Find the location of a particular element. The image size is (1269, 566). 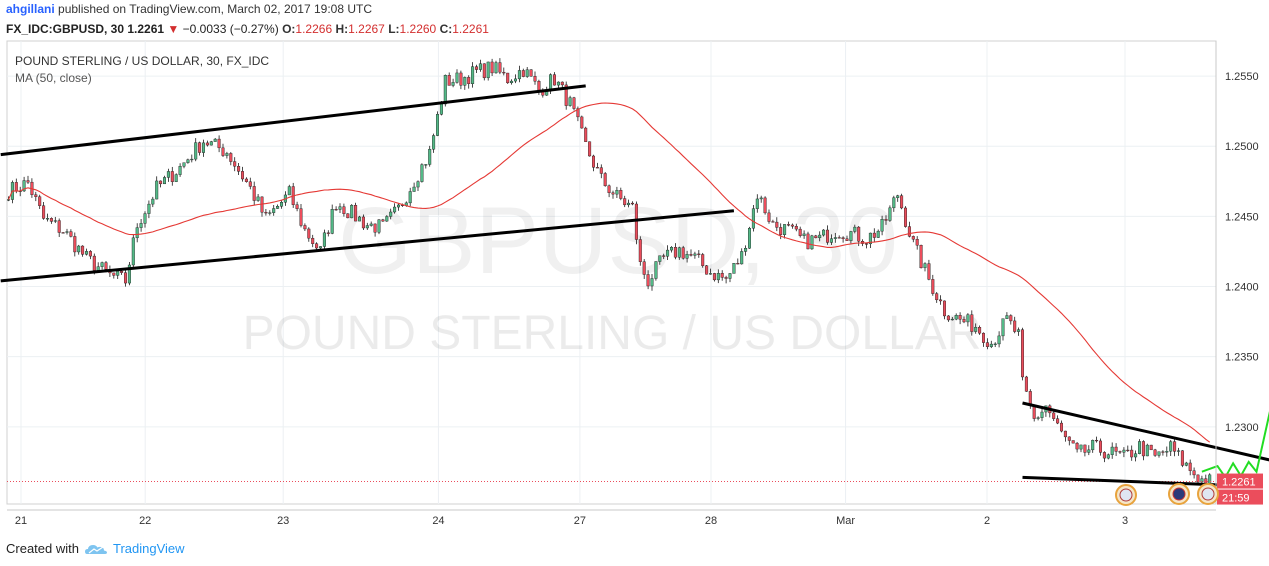

tradingview-brand: TradingView is located at coordinates (134, 548).